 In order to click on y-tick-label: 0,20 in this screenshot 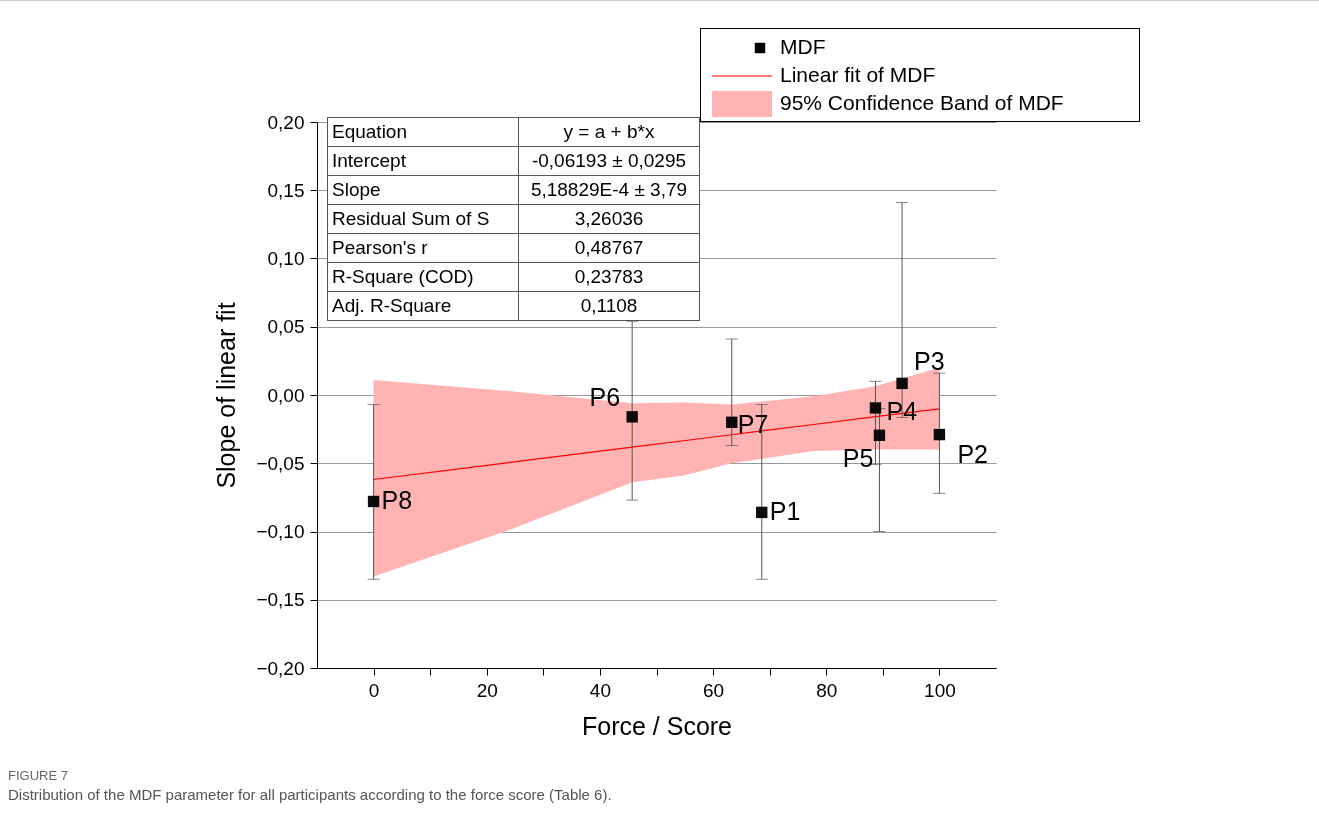, I will do `click(286, 122)`.